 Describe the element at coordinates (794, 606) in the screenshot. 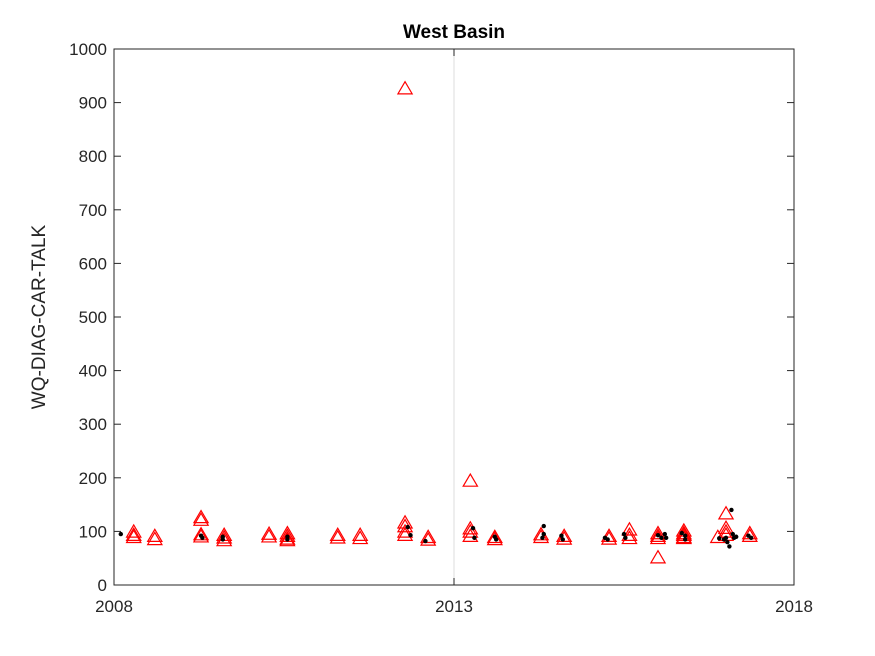

I see `x-tick-label: 2018` at that location.